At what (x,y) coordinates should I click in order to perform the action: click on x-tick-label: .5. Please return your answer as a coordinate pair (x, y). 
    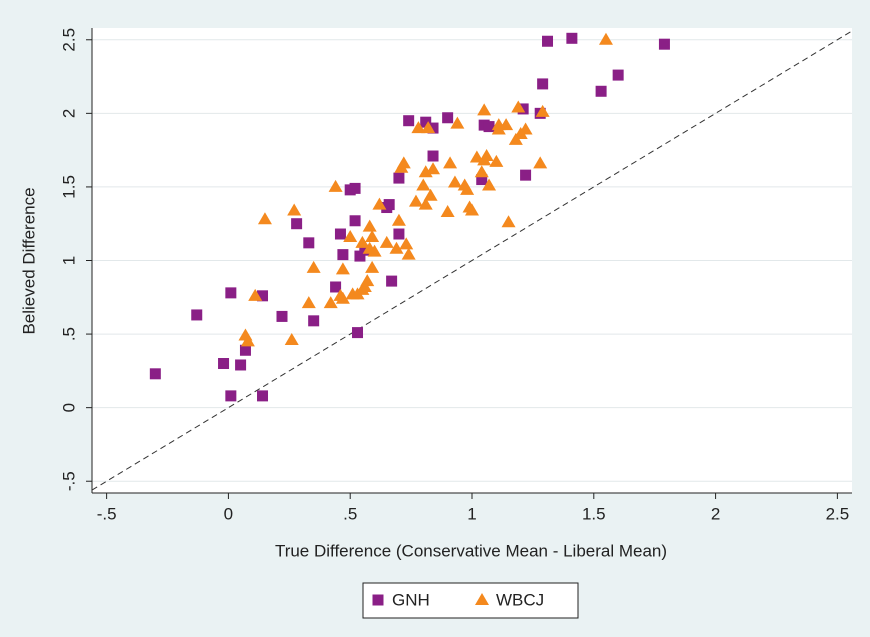
    Looking at the image, I should click on (350, 513).